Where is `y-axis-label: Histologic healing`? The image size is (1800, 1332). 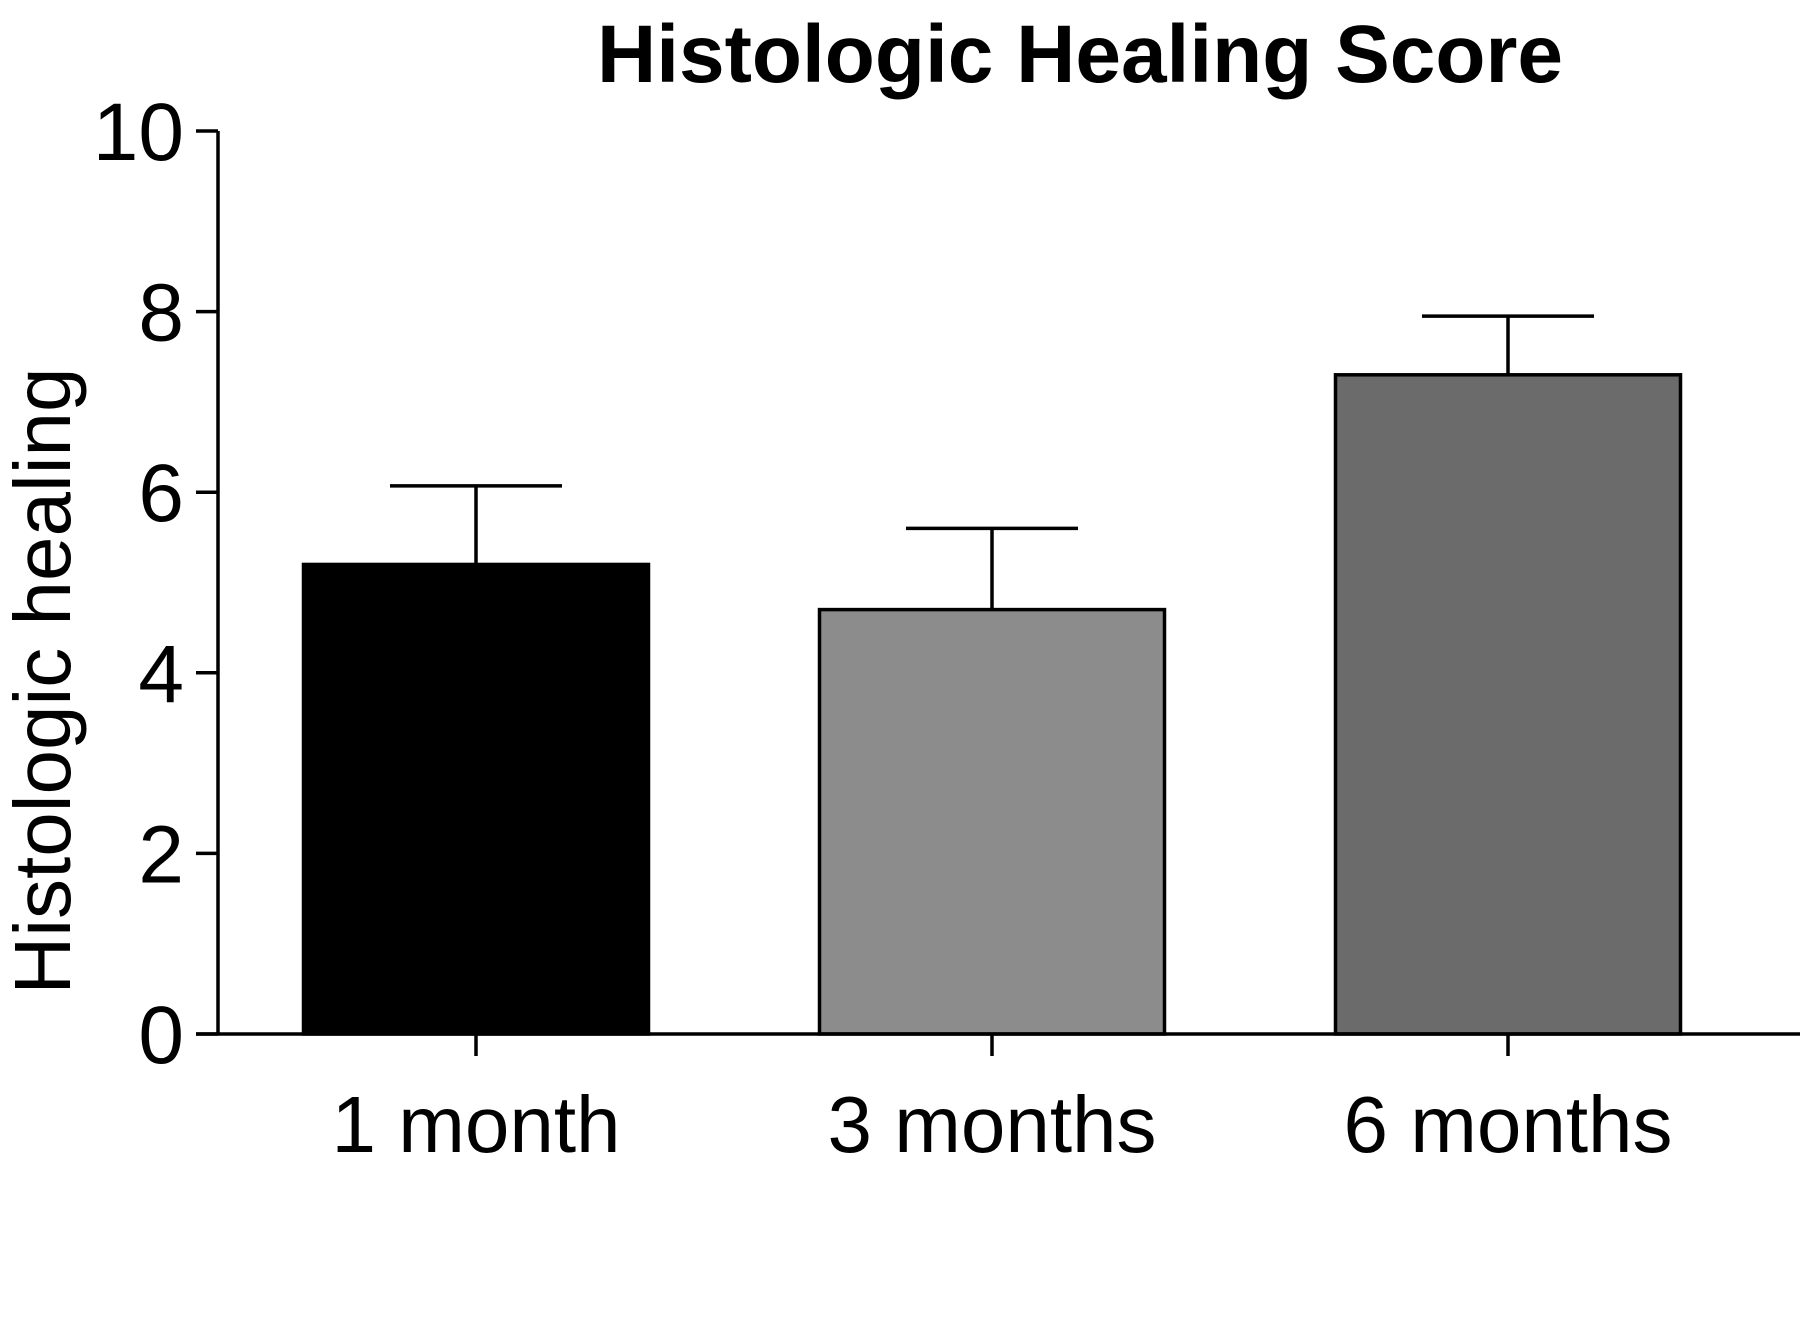
y-axis-label: Histologic healing is located at coordinates (43, 680).